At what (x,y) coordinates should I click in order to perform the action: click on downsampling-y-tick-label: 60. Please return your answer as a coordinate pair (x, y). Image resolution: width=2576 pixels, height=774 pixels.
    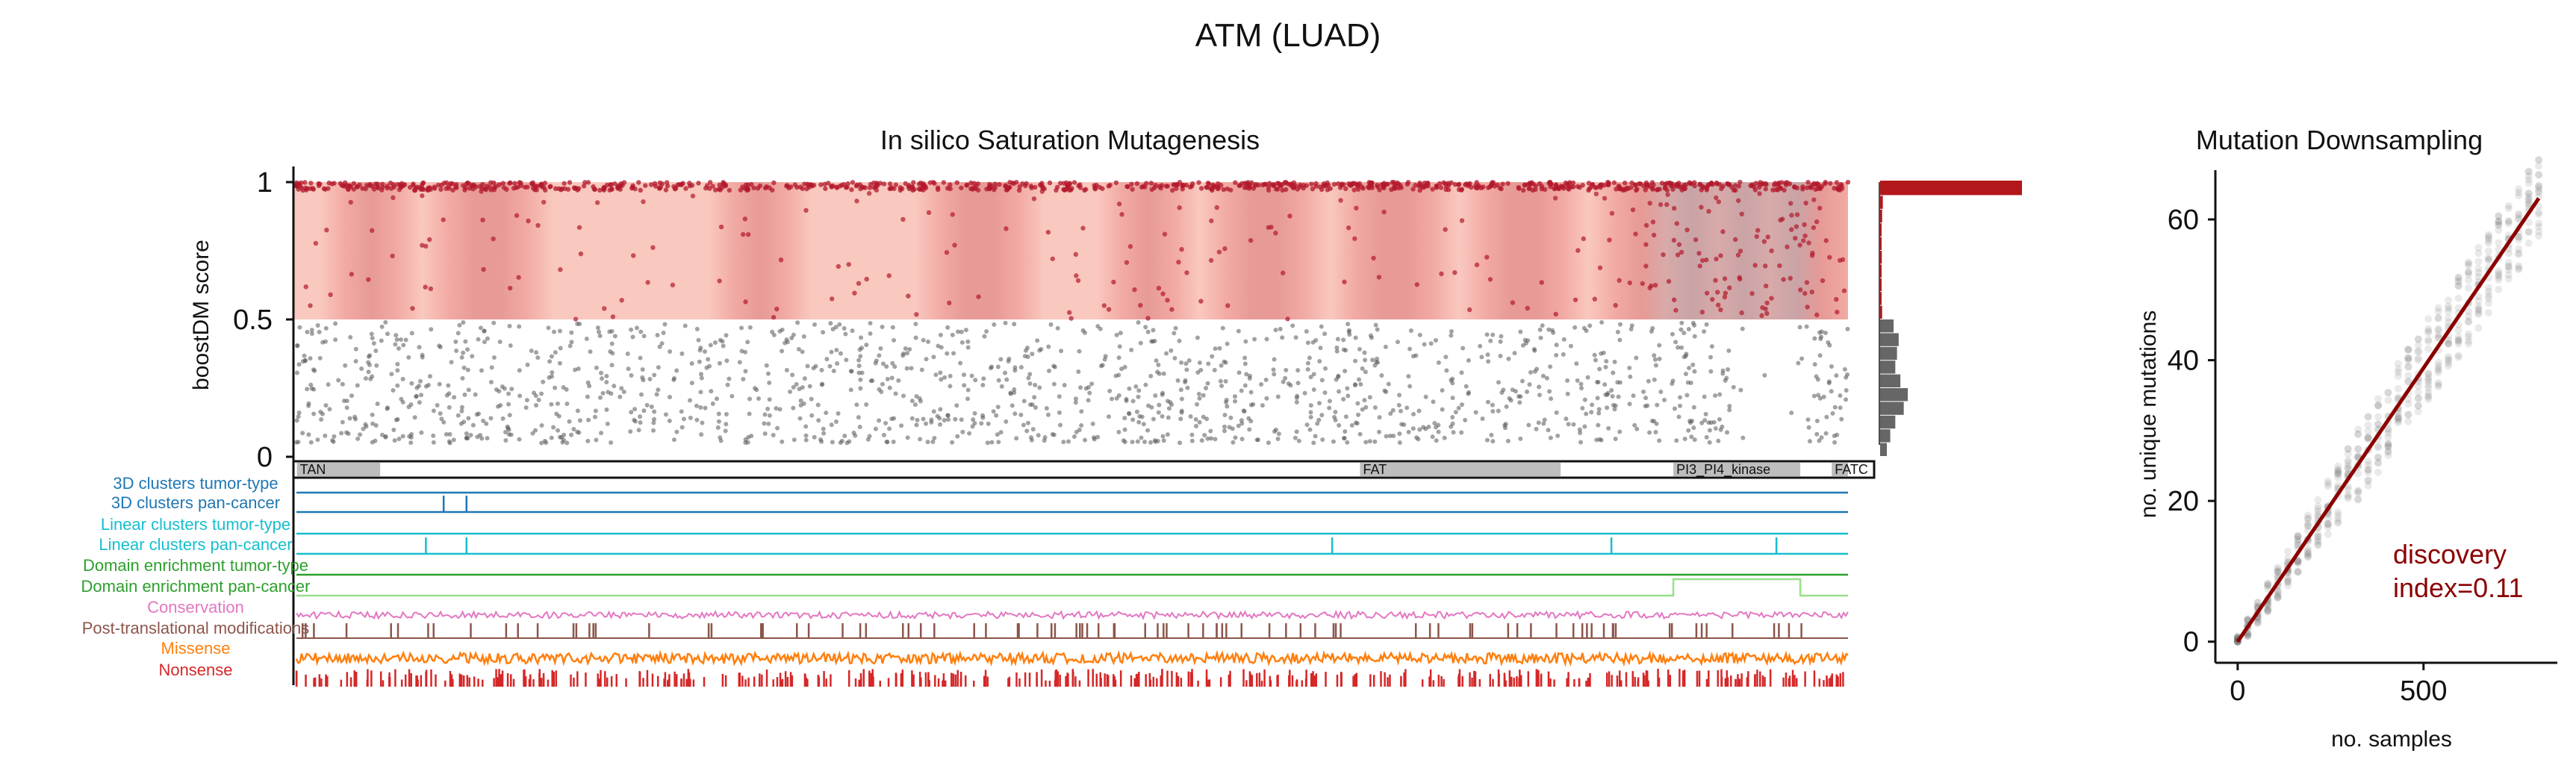
    Looking at the image, I should click on (2183, 220).